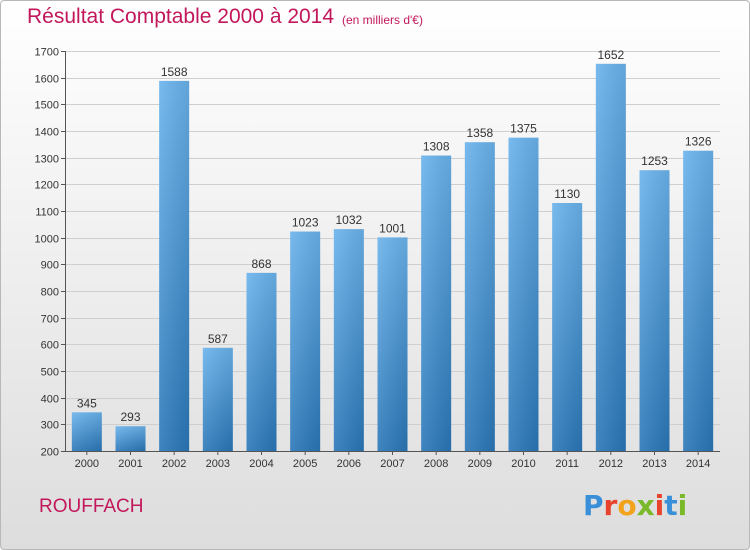  I want to click on bar-value-label: 1130, so click(567, 194).